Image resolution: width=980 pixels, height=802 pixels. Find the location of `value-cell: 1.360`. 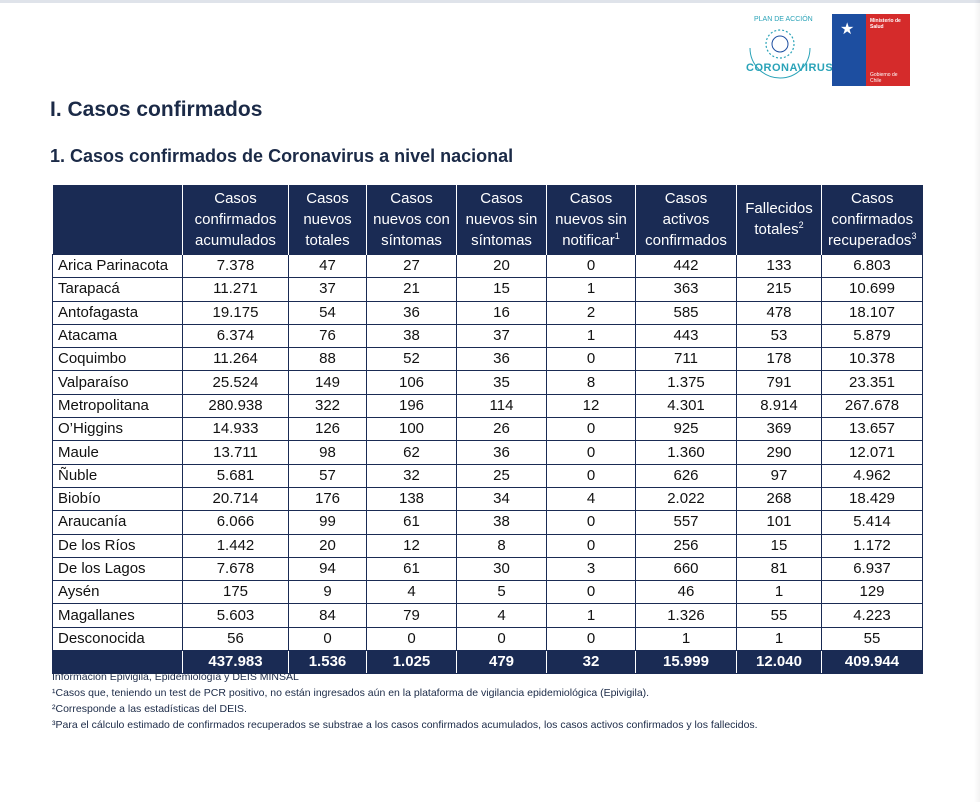

value-cell: 1.360 is located at coordinates (686, 452).